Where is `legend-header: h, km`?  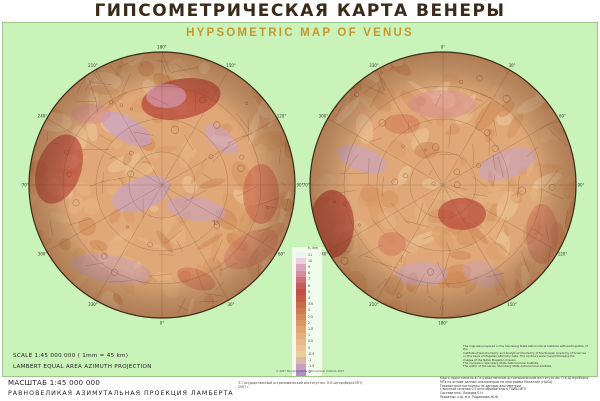
legend-header: h, km is located at coordinates (313, 248).